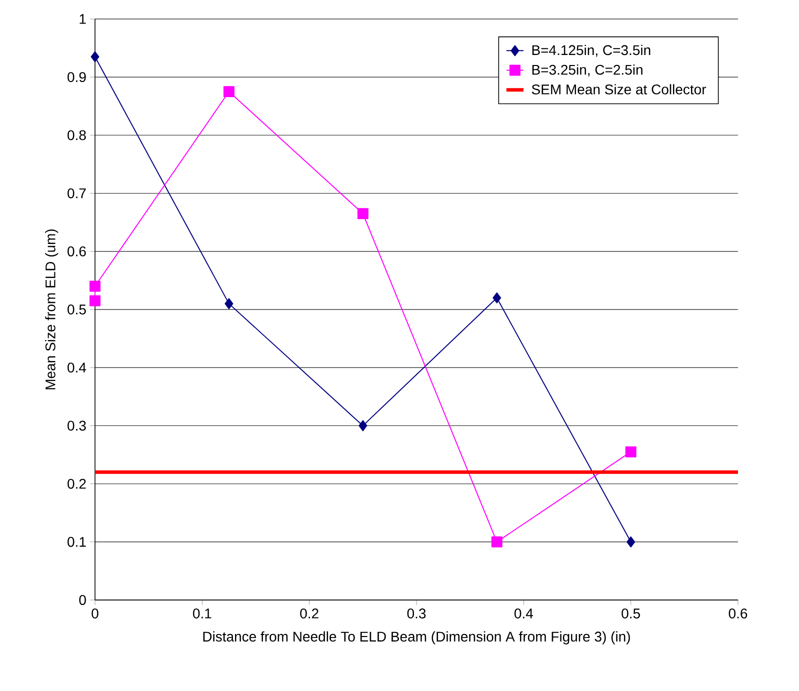 The height and width of the screenshot is (691, 799). Describe the element at coordinates (416, 637) in the screenshot. I see `x-axis-title: Distance from Needle To ELD Beam (Dimension A from Figure 3) (in)` at that location.